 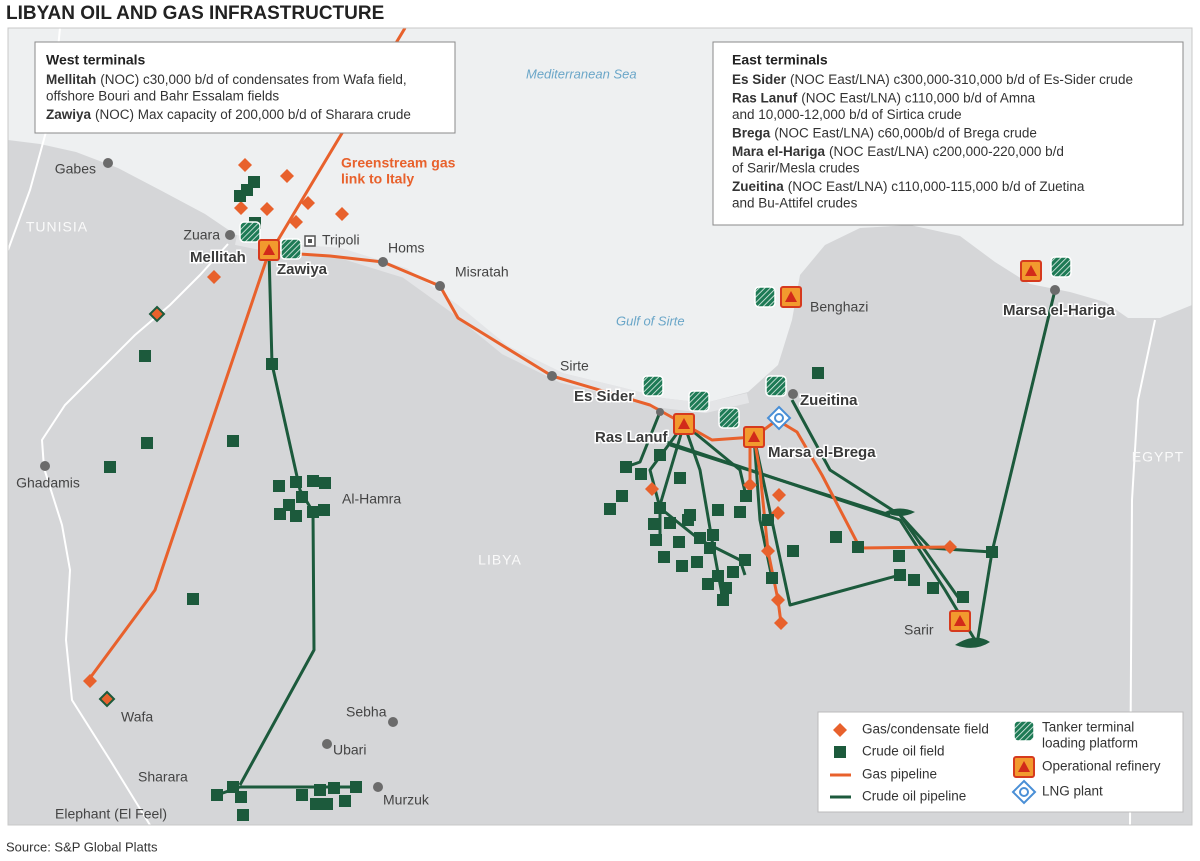 I want to click on lng-icon, so click(x=779, y=418).